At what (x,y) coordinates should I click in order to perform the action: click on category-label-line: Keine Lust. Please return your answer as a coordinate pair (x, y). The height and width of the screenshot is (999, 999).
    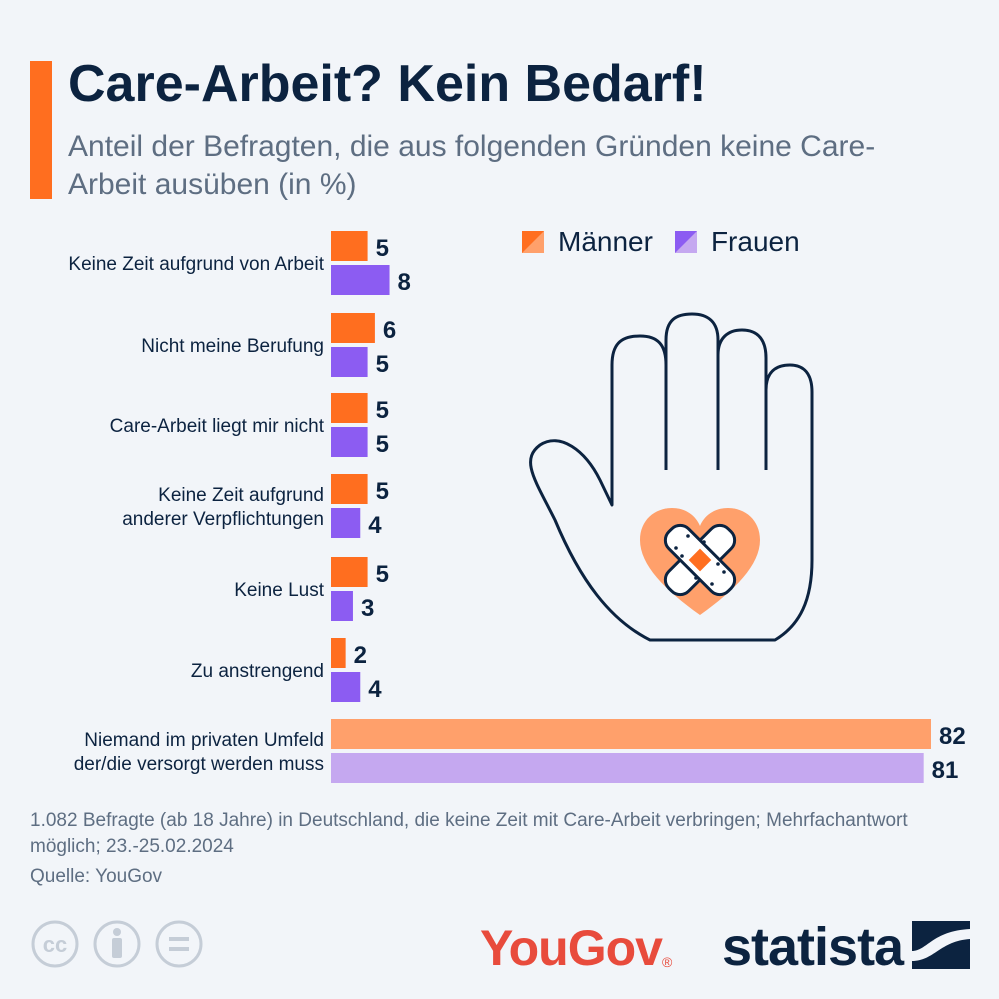
    Looking at the image, I should click on (279, 590).